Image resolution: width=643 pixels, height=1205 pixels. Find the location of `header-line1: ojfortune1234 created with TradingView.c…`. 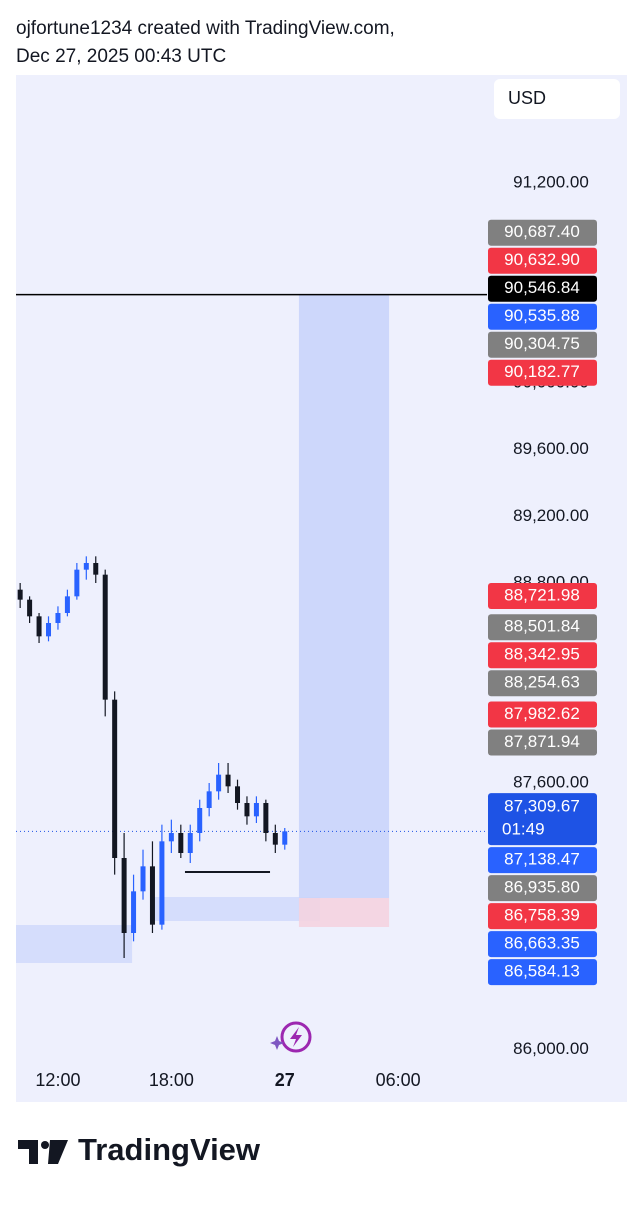

header-line1: ojfortune1234 created with TradingView.c… is located at coordinates (205, 28).